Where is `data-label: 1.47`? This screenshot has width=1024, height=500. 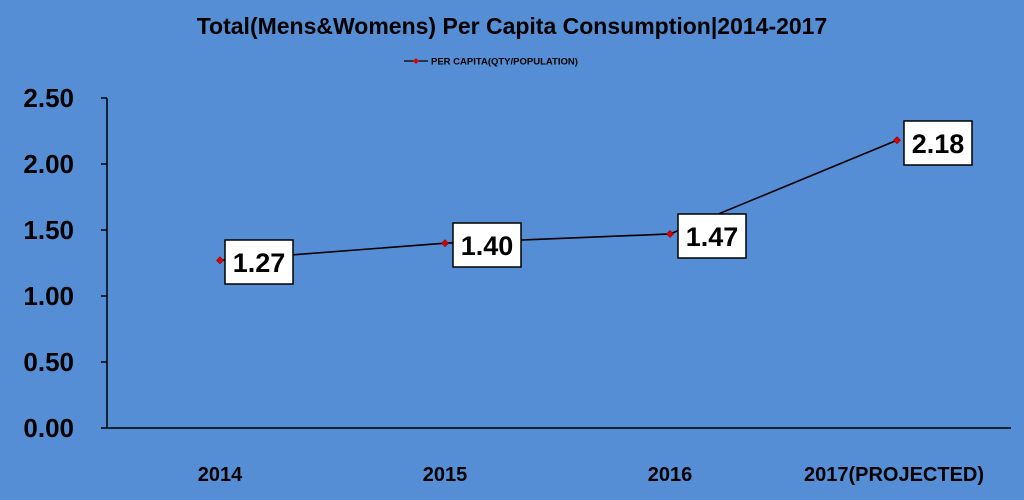
data-label: 1.47 is located at coordinates (712, 237).